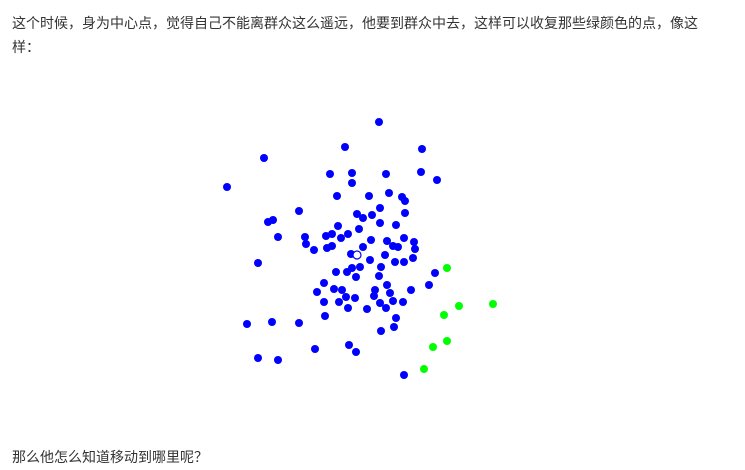 The width and height of the screenshot is (745, 470). What do you see at coordinates (110, 458) in the screenshot?
I see `question-paragraph: 那么他怎么知道移动到哪里呢？` at bounding box center [110, 458].